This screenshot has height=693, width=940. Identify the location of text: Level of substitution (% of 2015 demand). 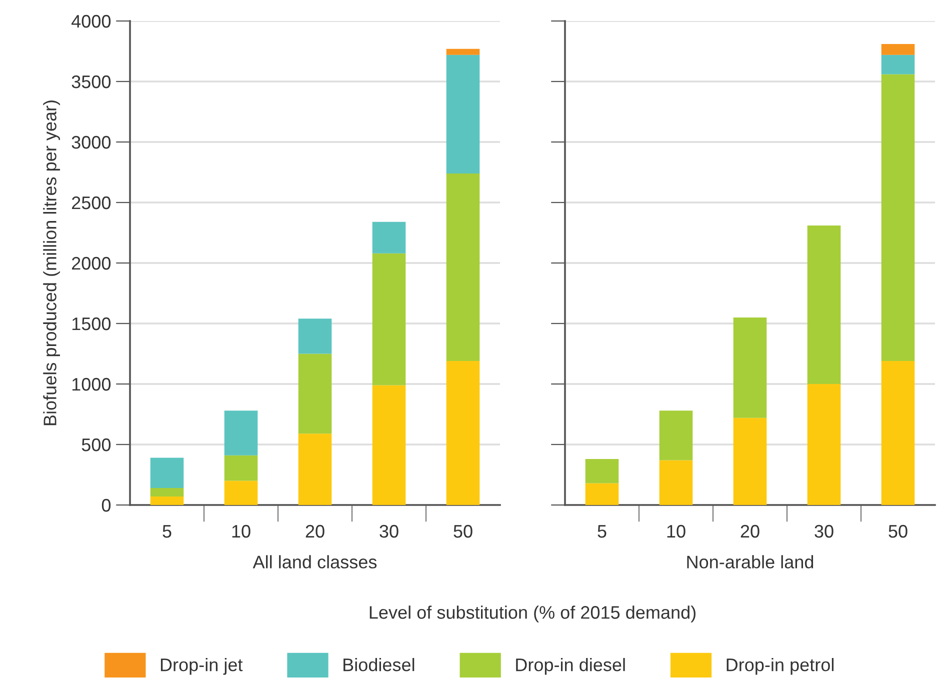
(533, 614).